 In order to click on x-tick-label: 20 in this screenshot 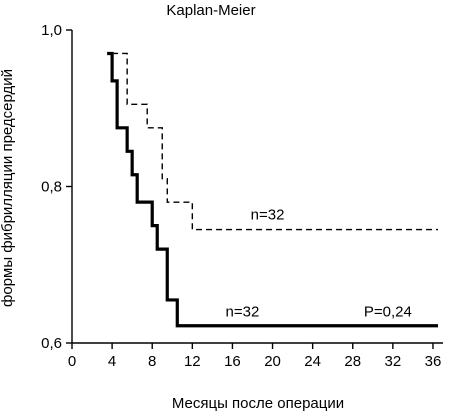, I will do `click(272, 361)`.